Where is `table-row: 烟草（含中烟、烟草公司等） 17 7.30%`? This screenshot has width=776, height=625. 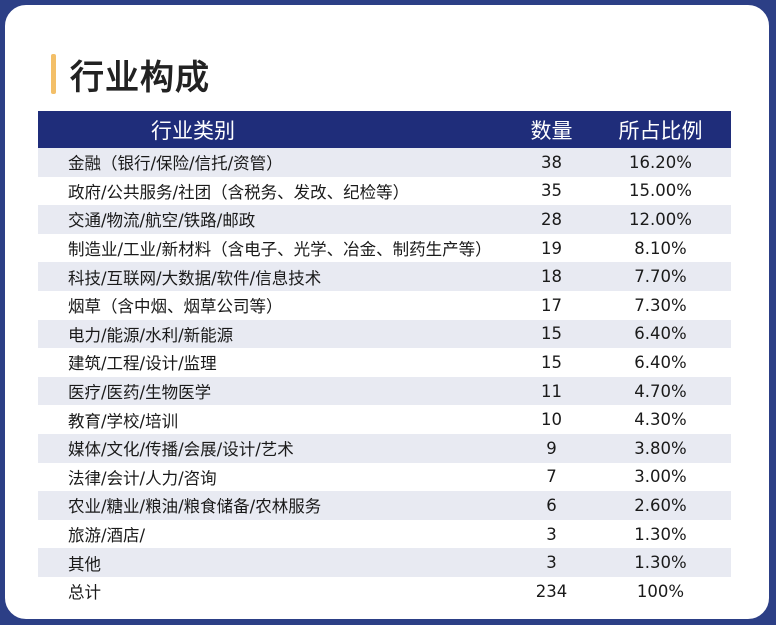
table-row: 烟草（含中烟、烟草公司等） 17 7.30% is located at coordinates (384, 305).